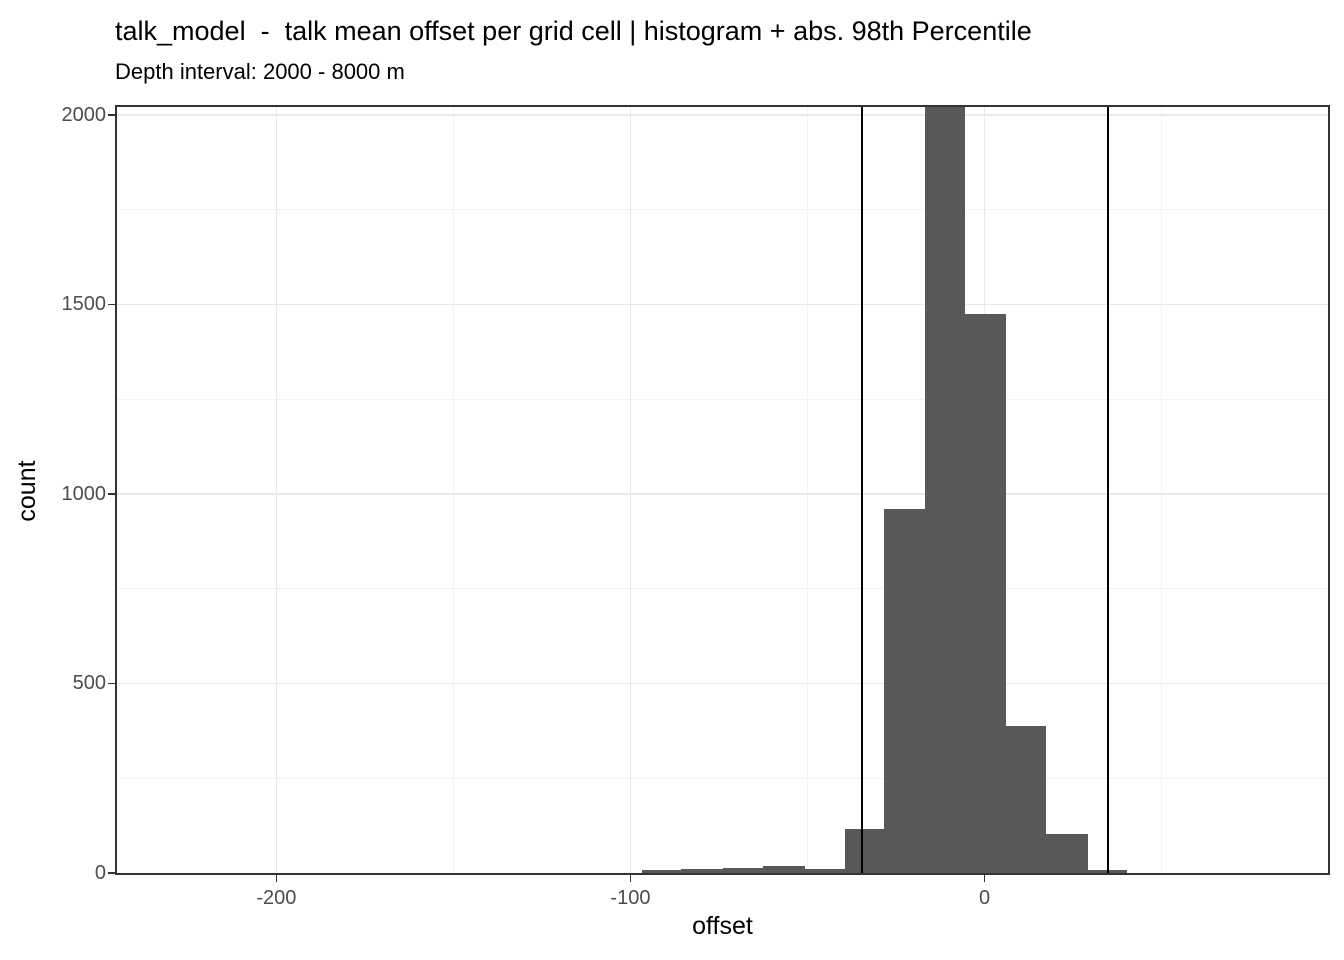  Describe the element at coordinates (100, 873) in the screenshot. I see `y-tick-label: 0` at that location.